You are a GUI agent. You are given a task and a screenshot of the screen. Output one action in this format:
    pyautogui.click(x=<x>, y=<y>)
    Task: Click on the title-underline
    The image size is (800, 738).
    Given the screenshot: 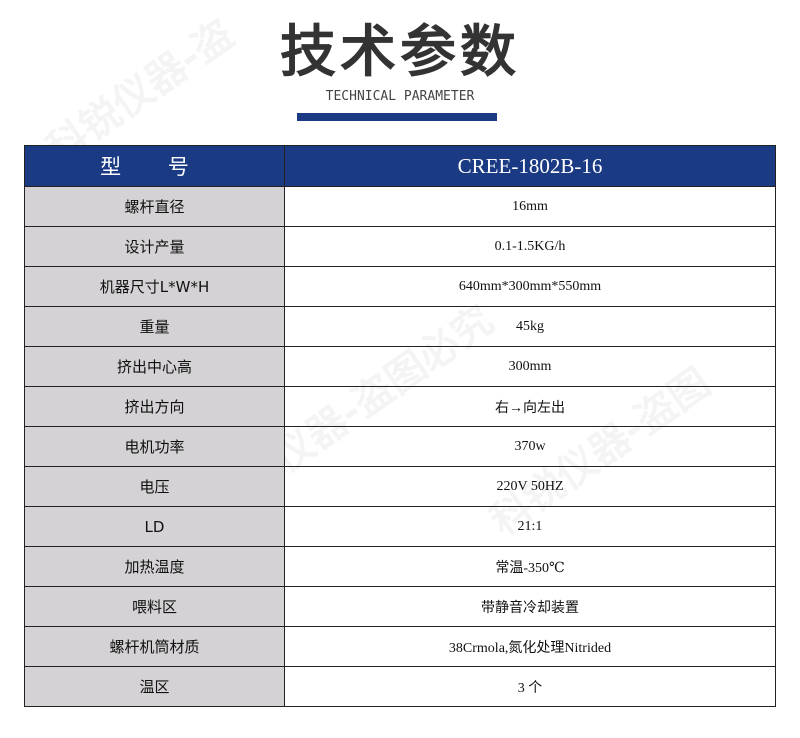 What is the action you would take?
    pyautogui.click(x=397, y=117)
    